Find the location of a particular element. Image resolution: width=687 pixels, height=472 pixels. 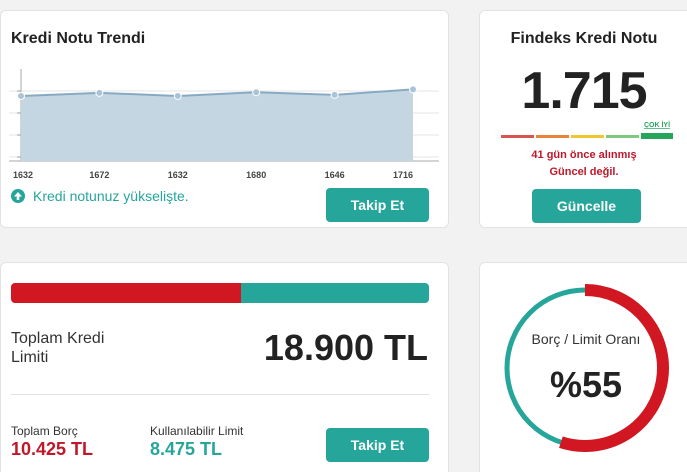

total-debt-label: Toplam Borç is located at coordinates (44, 431).